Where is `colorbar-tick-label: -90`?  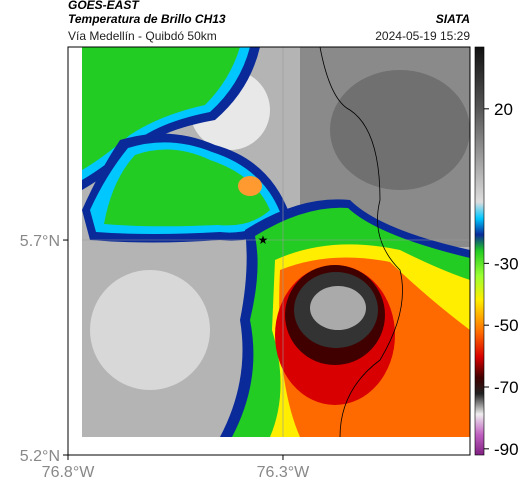 colorbar-tick-label: -90 is located at coordinates (506, 449).